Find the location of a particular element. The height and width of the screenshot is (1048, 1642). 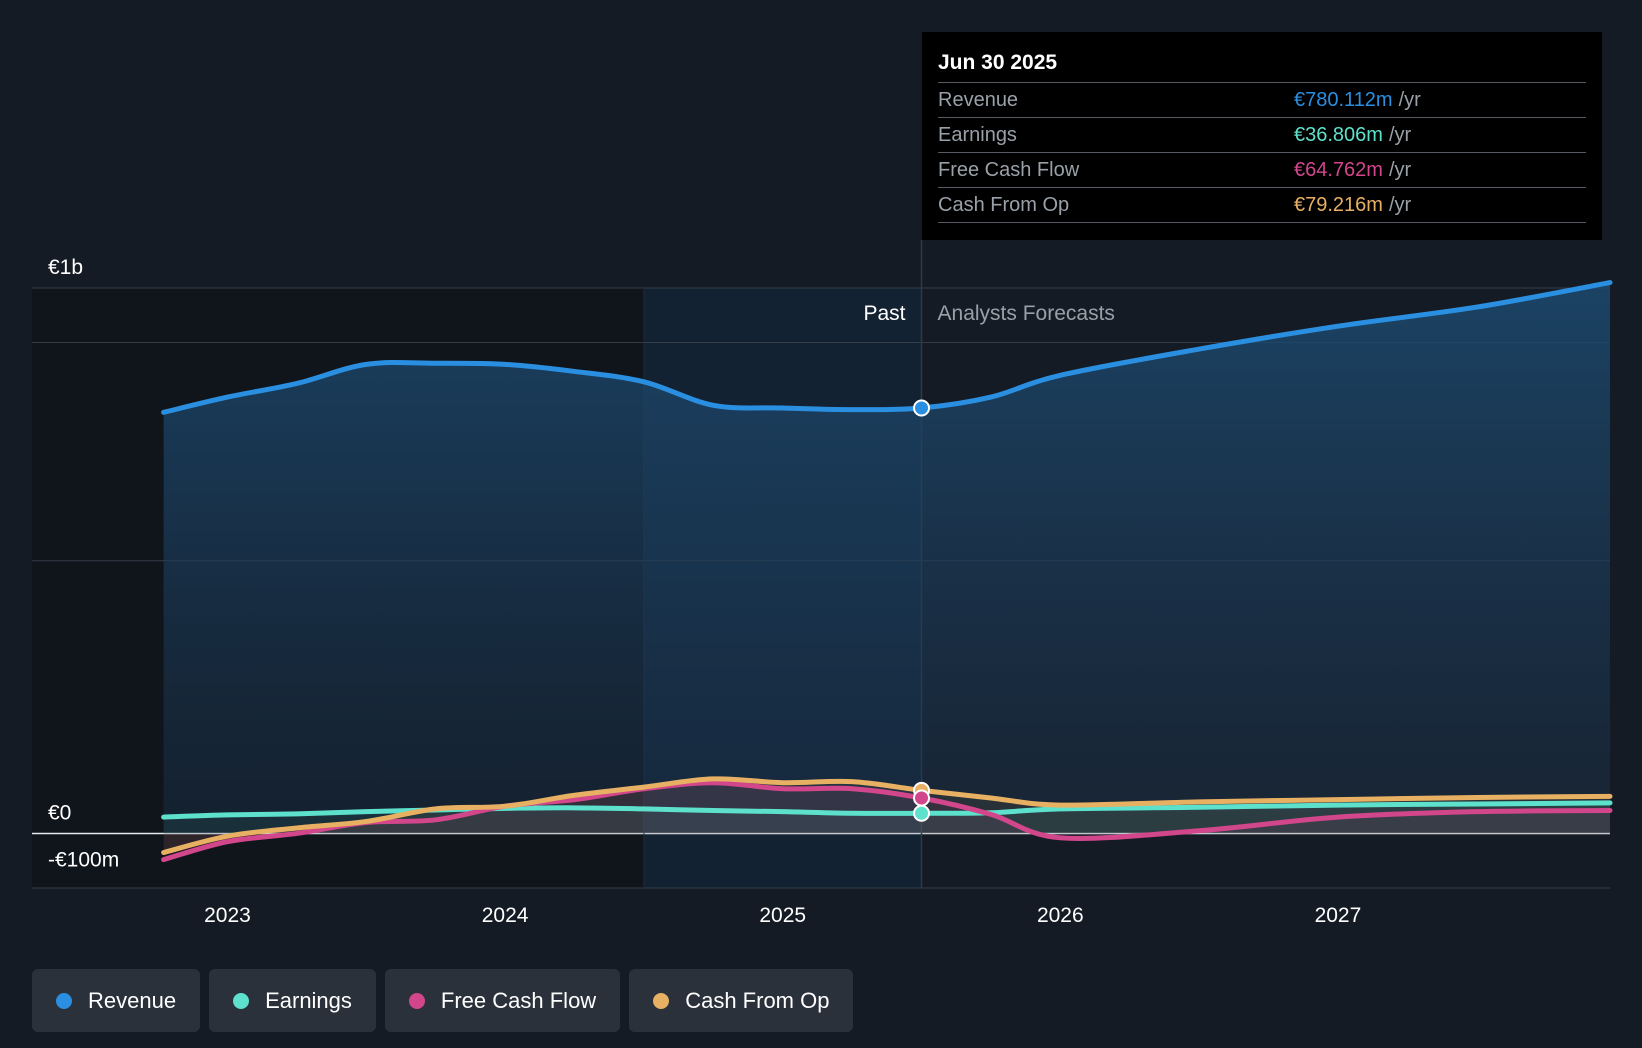

tooltip-value: €79.216m is located at coordinates (1338, 205).